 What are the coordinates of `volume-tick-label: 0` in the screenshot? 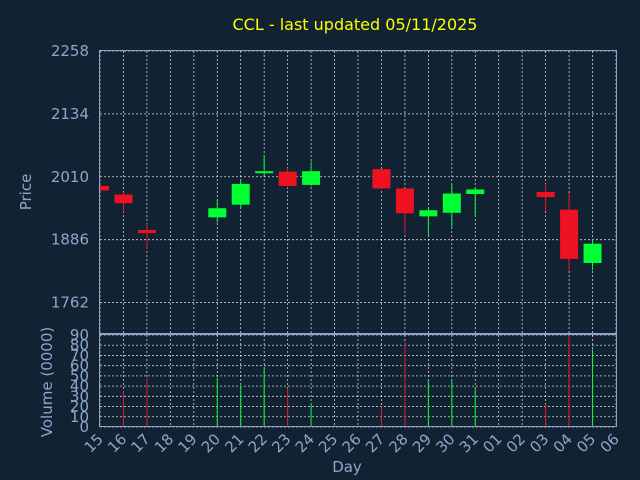 It's located at (84, 427).